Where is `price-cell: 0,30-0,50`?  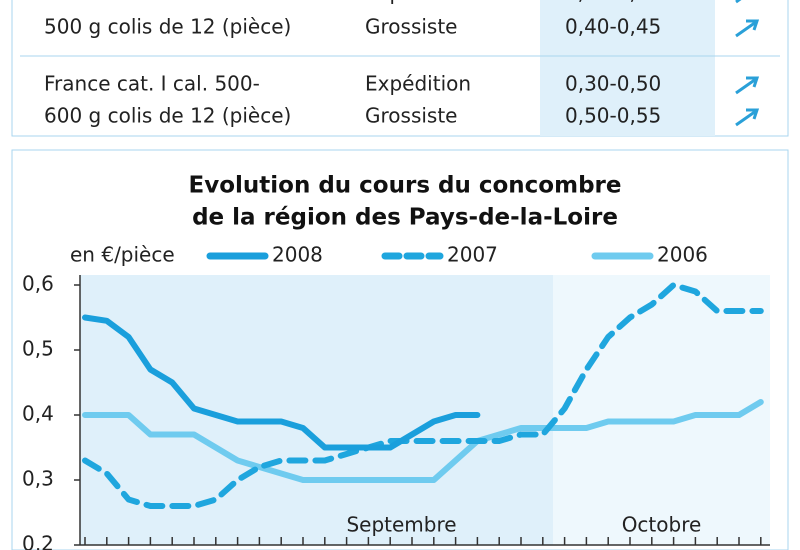 price-cell: 0,30-0,50 is located at coordinates (613, 84).